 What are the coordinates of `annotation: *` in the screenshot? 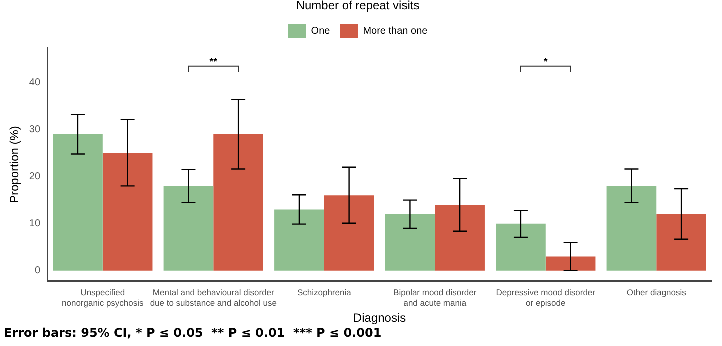 It's located at (546, 62).